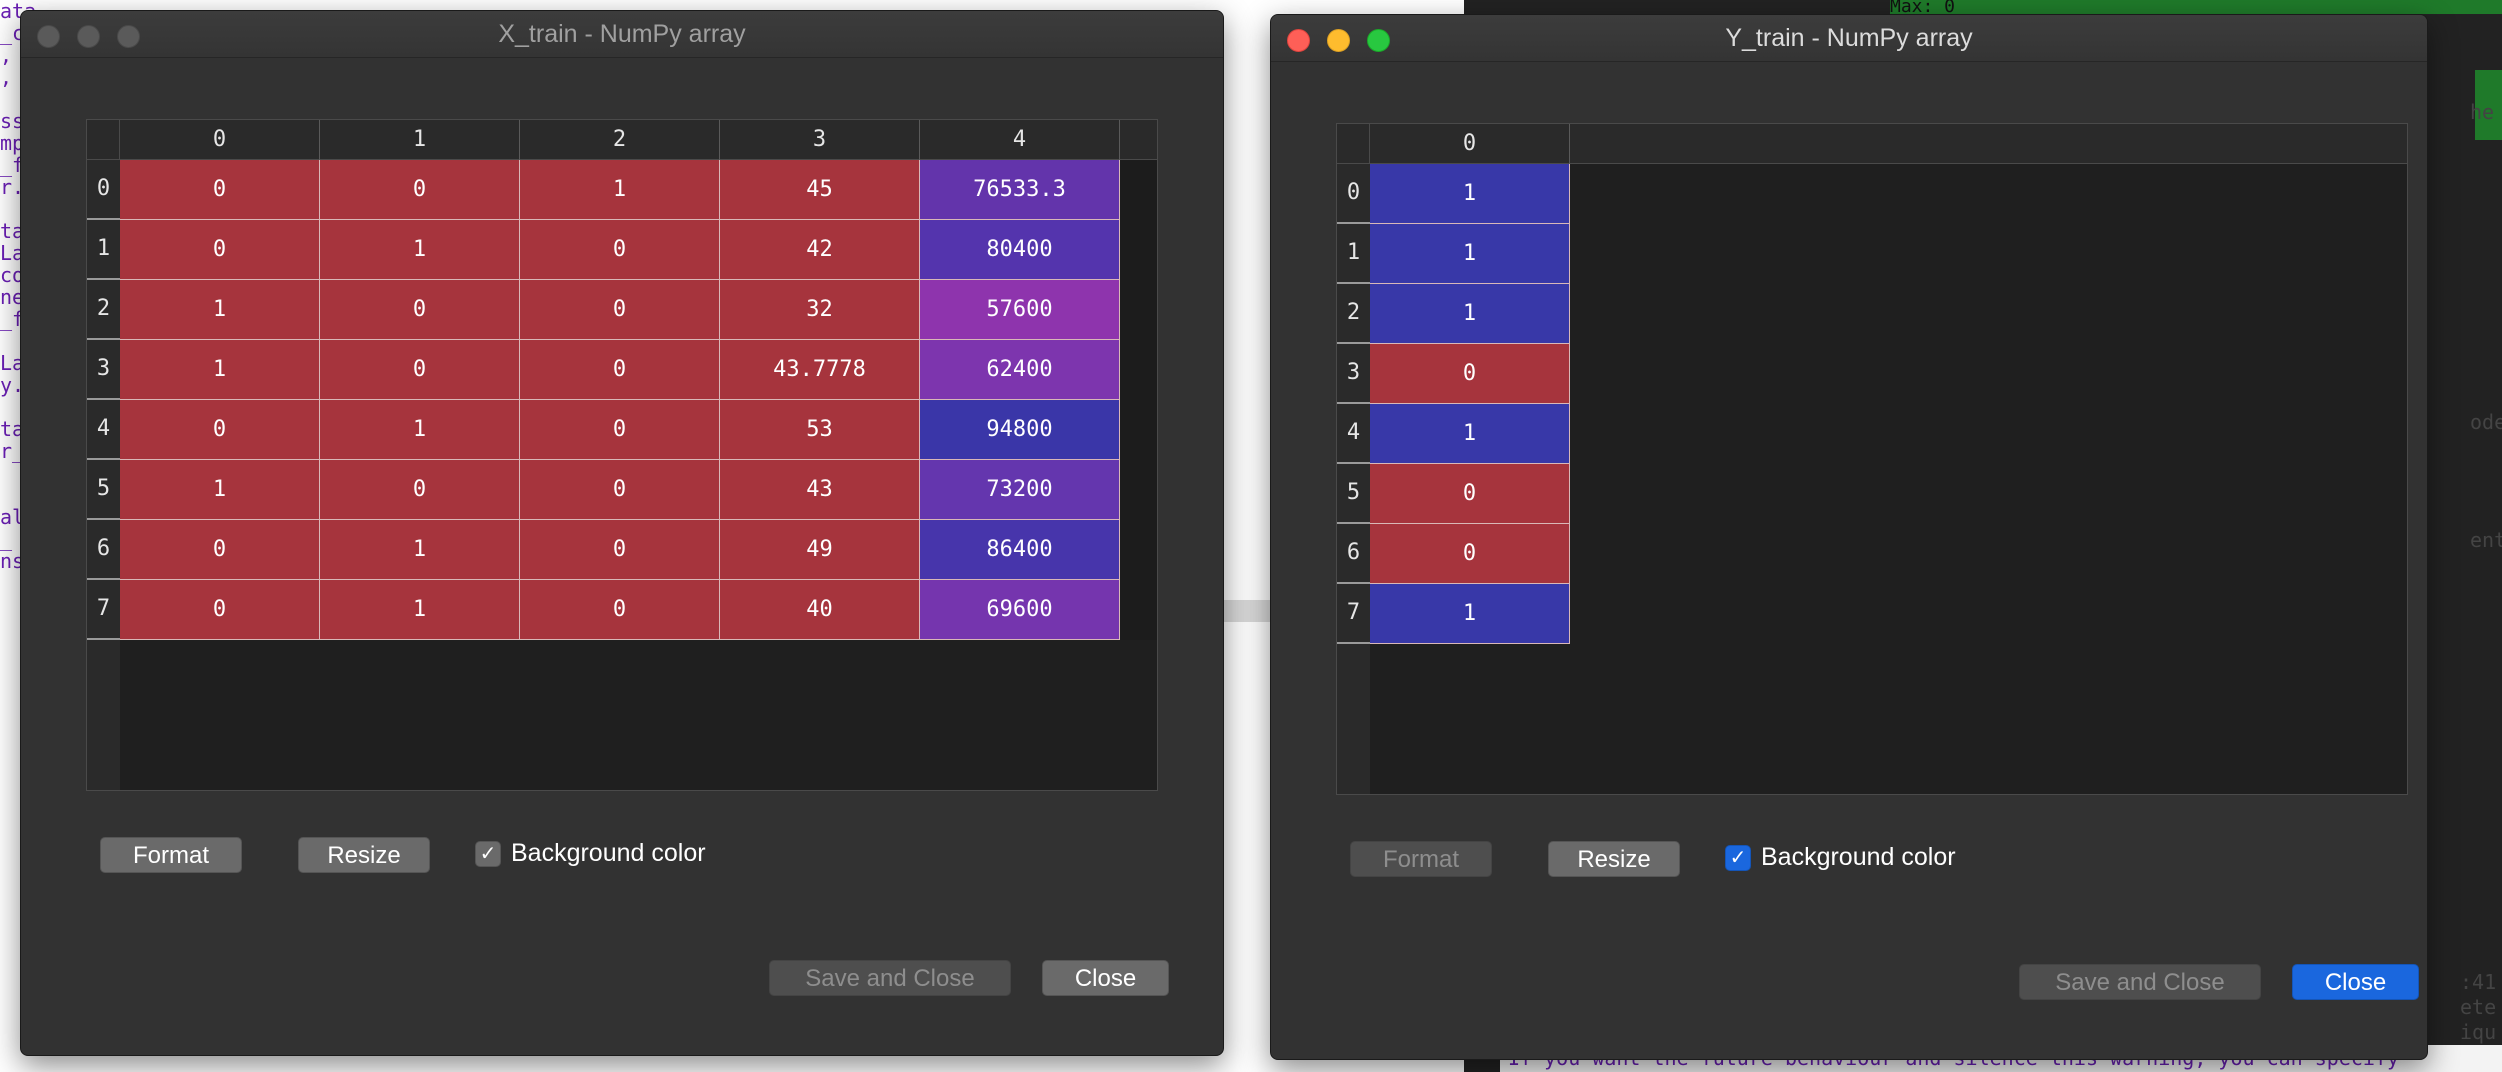 The width and height of the screenshot is (2502, 1072). I want to click on table-cell: 62400, so click(1020, 370).